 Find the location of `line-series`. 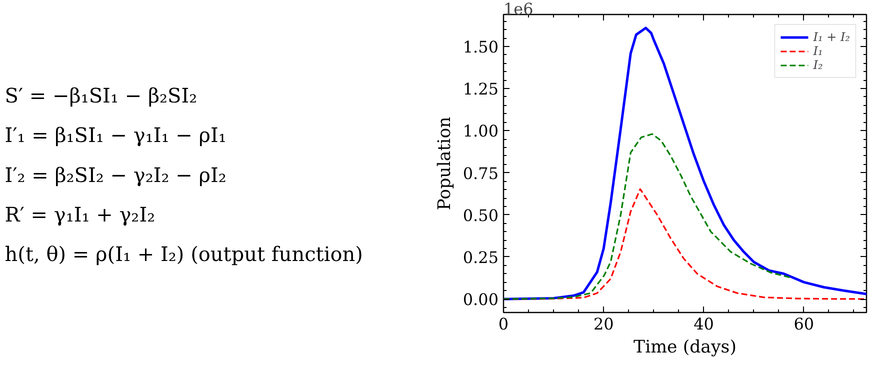

line-series is located at coordinates (648, 216).